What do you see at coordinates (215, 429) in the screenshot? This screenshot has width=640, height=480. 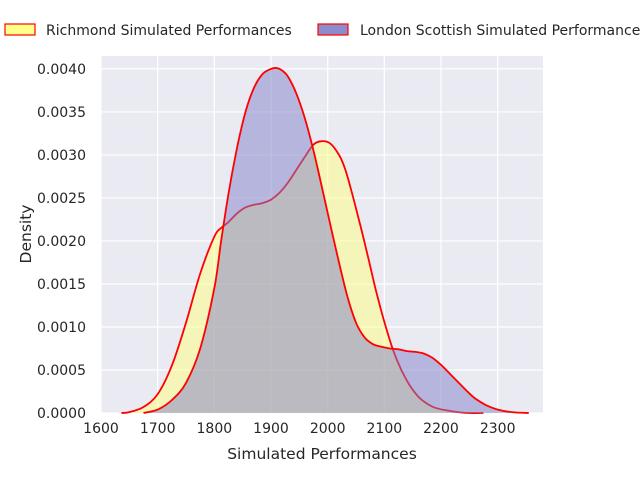 I see `x-tick-label: 1800` at bounding box center [215, 429].